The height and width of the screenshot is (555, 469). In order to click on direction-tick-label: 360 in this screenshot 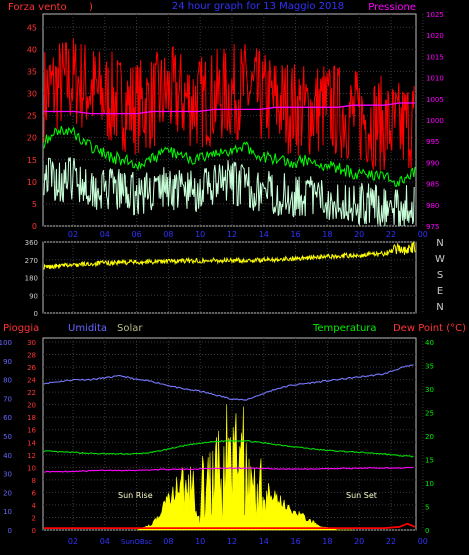, I will do `click(31, 243)`.